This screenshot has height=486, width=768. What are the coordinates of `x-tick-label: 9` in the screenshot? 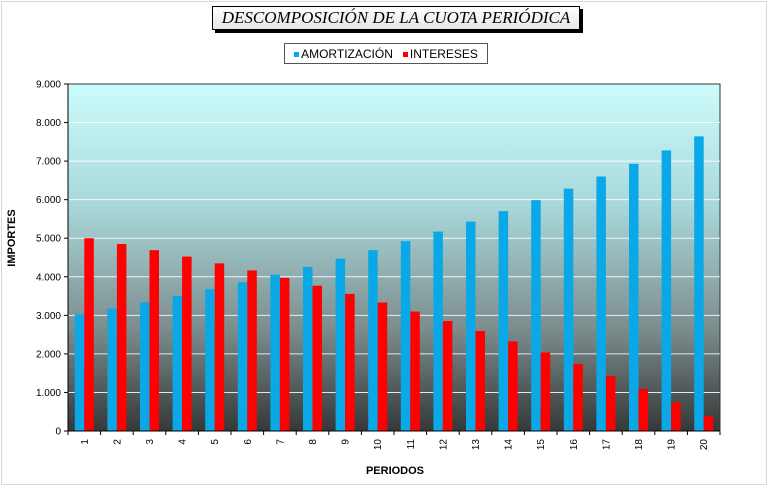 It's located at (346, 442).